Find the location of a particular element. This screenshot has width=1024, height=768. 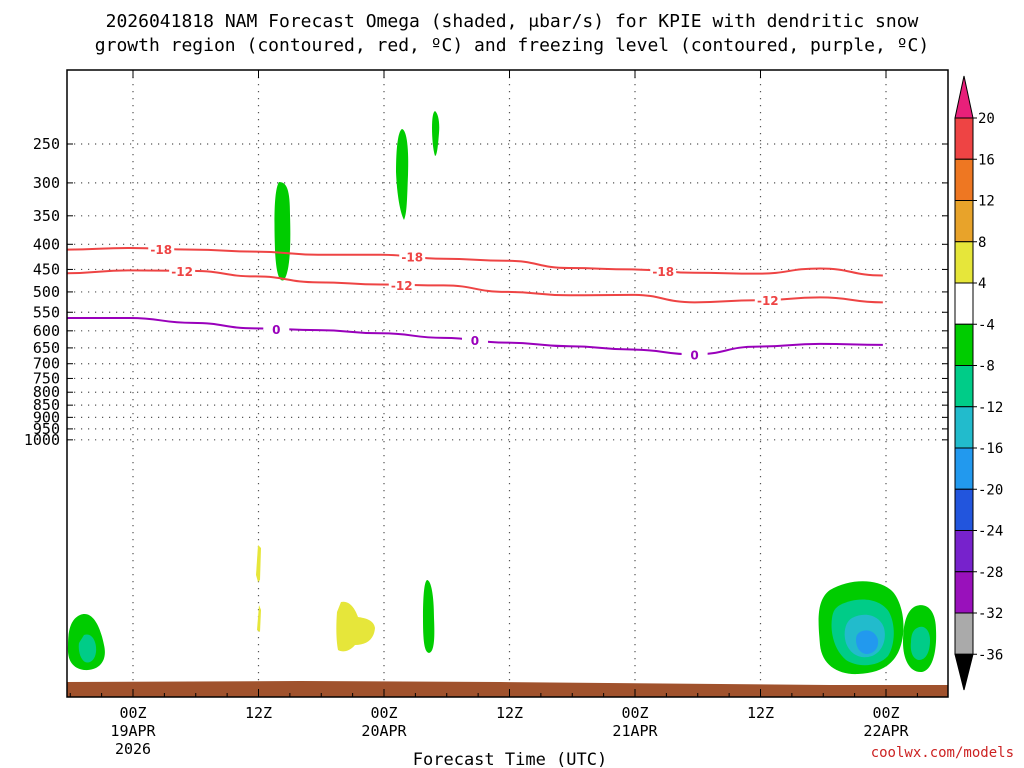

y-tick-label: 950 is located at coordinates (46, 429).